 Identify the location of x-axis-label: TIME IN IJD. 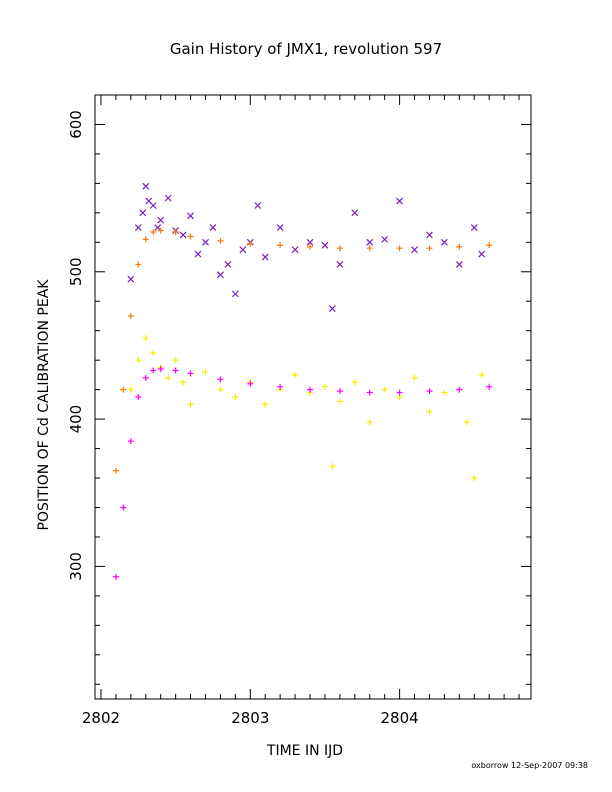
(304, 751).